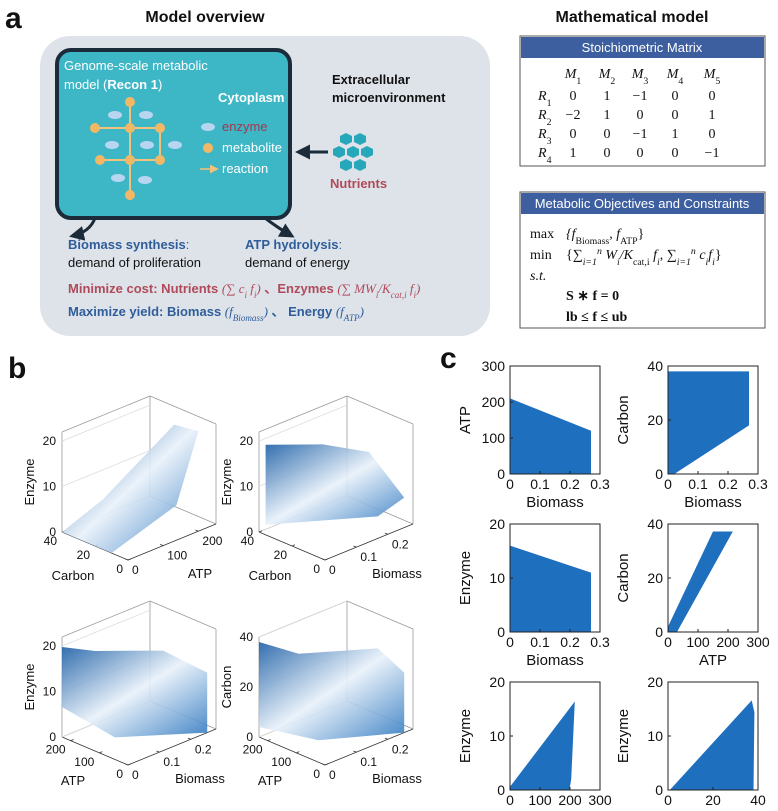 This screenshot has width=778, height=811. Describe the element at coordinates (188, 244) in the screenshot. I see `text-run: :` at that location.